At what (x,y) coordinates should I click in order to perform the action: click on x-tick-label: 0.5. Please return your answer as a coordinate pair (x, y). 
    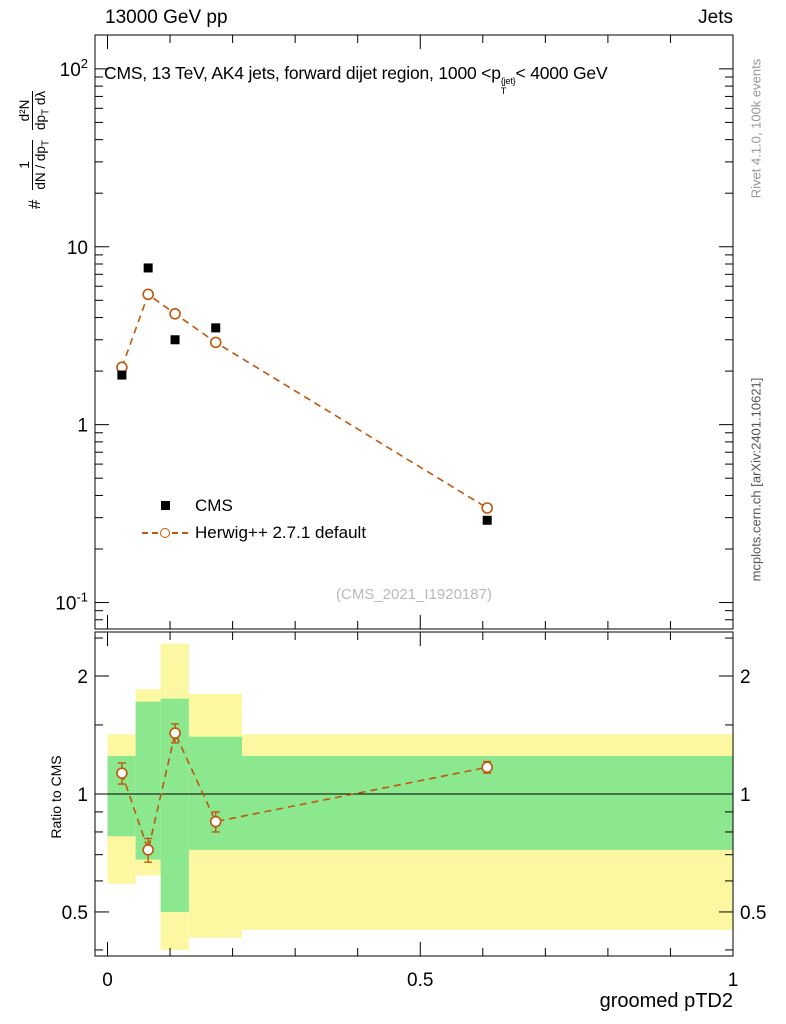
    Looking at the image, I should click on (420, 980).